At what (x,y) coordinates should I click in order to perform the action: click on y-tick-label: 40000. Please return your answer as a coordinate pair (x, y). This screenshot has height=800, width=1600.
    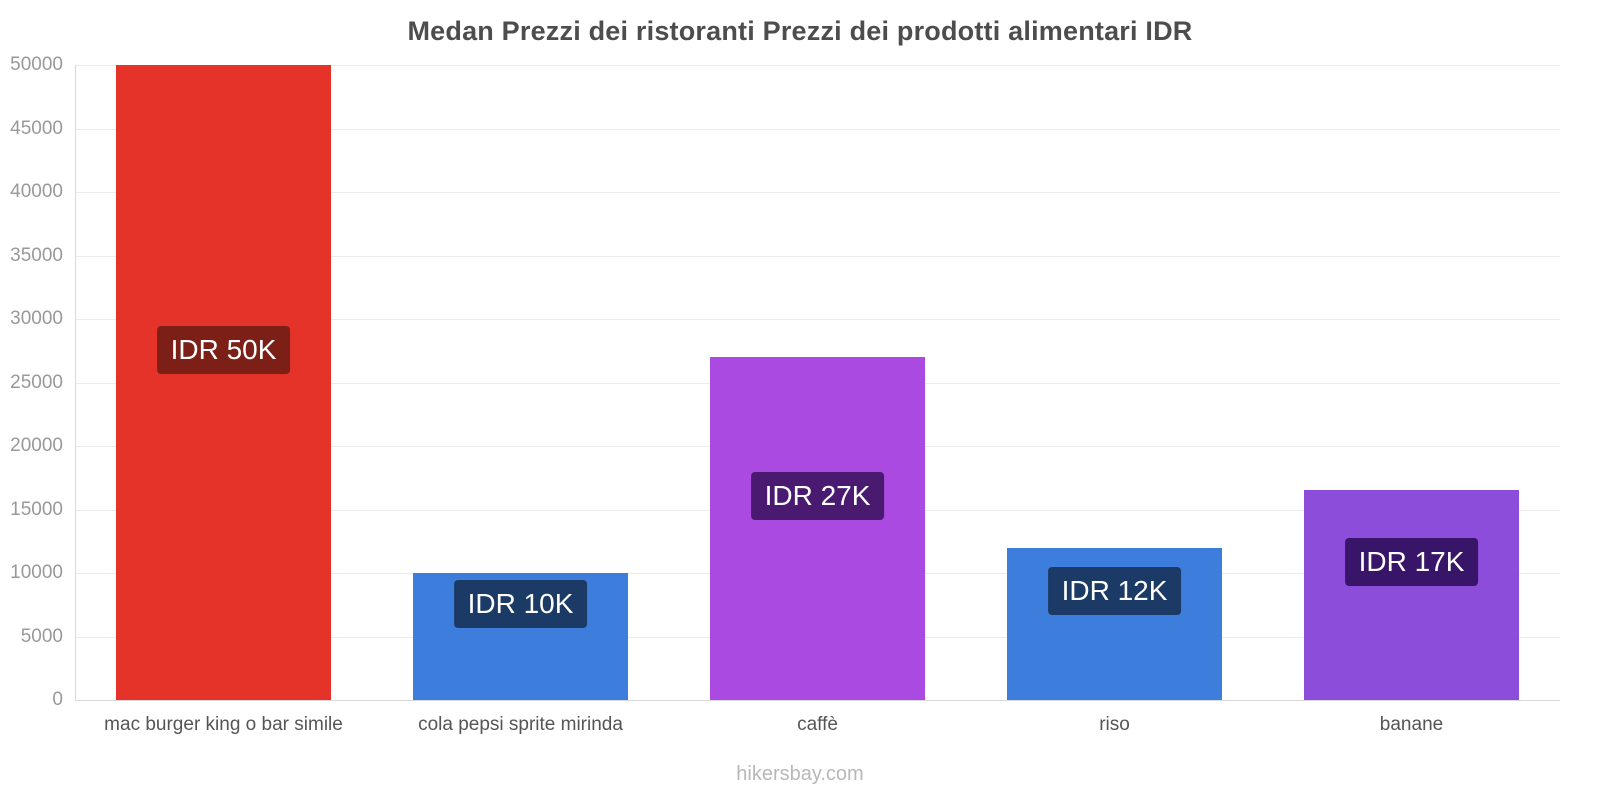
    Looking at the image, I should click on (36, 191).